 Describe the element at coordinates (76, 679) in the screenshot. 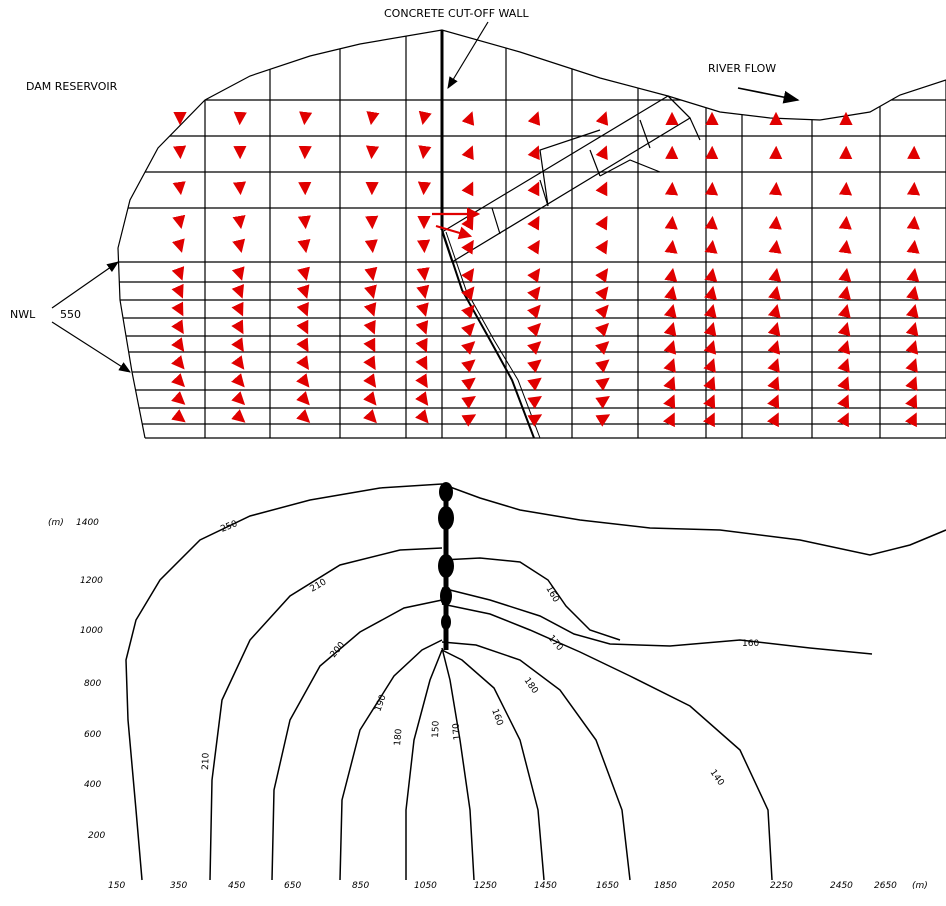

I see `y-axis: (m) 1400 1200 1000 800 600 400 200` at that location.